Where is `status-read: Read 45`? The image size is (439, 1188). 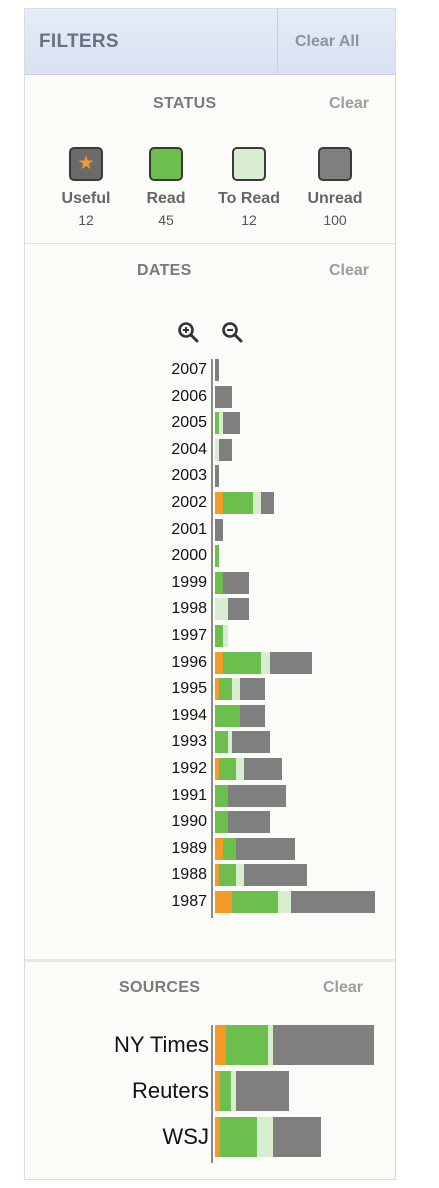
status-read: Read 45 is located at coordinates (166, 187).